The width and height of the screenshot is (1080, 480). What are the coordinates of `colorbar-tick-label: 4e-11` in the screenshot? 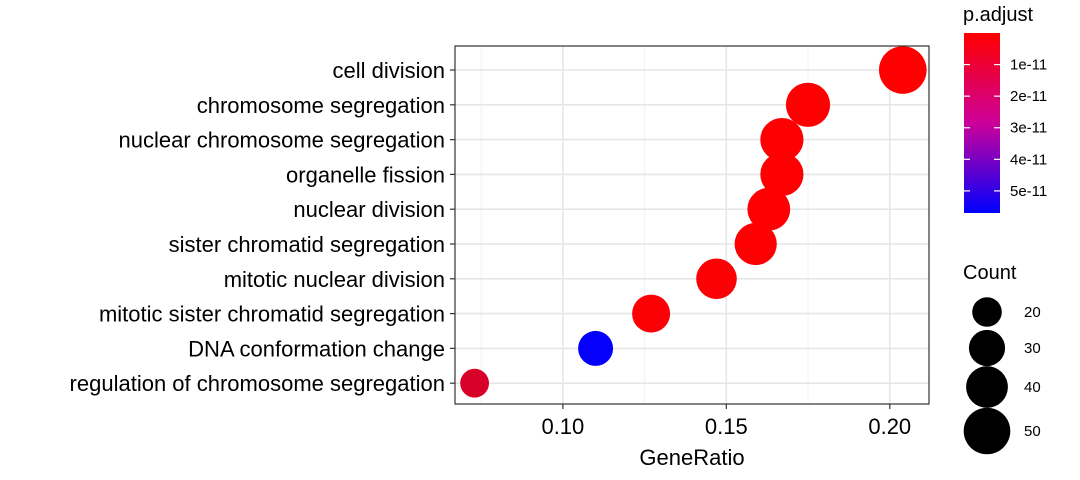 It's located at (1028, 159).